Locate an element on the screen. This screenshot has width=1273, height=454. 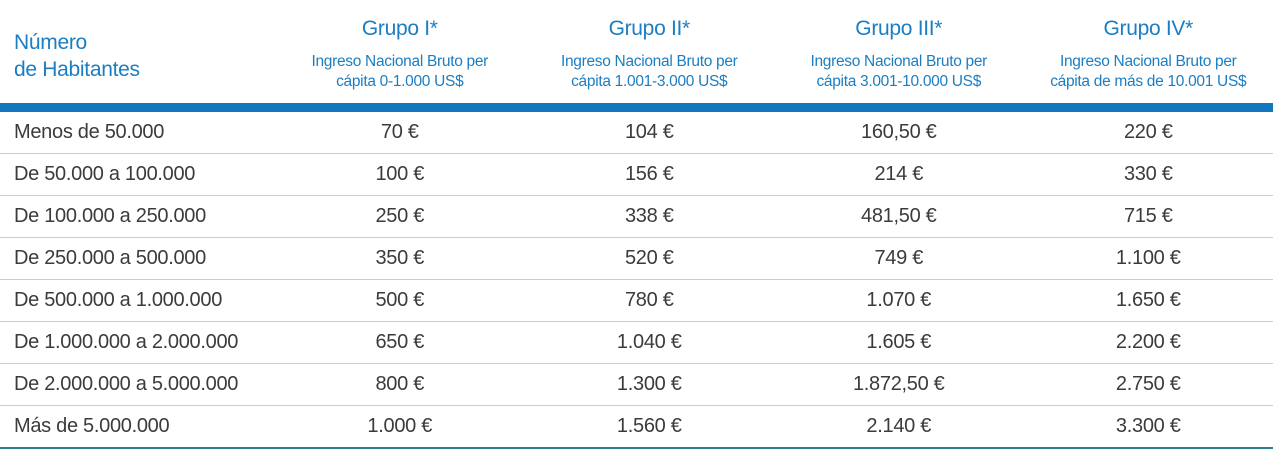
row-label: De 100.000 a 250.000 is located at coordinates (110, 216).